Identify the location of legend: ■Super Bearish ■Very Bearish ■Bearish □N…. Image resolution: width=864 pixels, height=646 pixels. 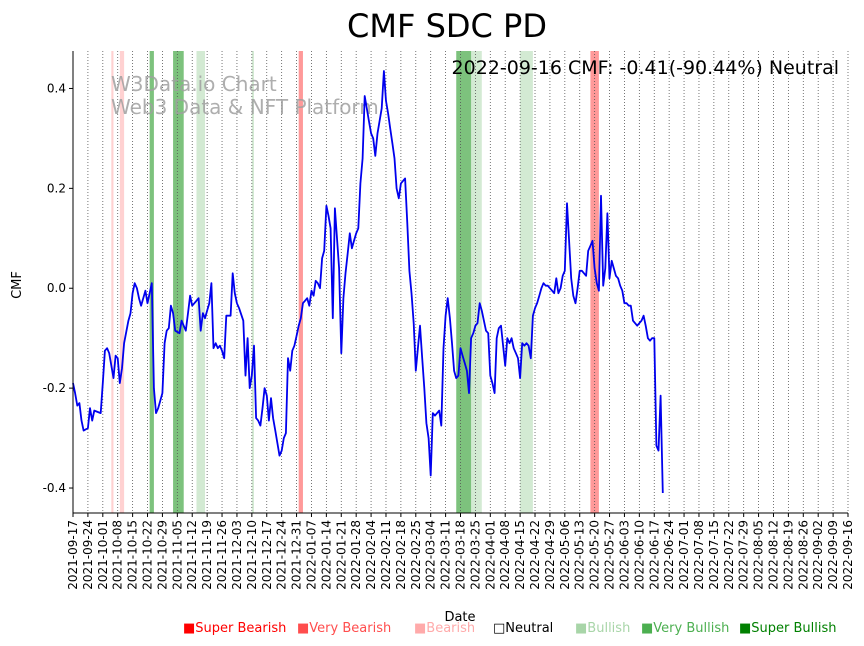
(518, 630).